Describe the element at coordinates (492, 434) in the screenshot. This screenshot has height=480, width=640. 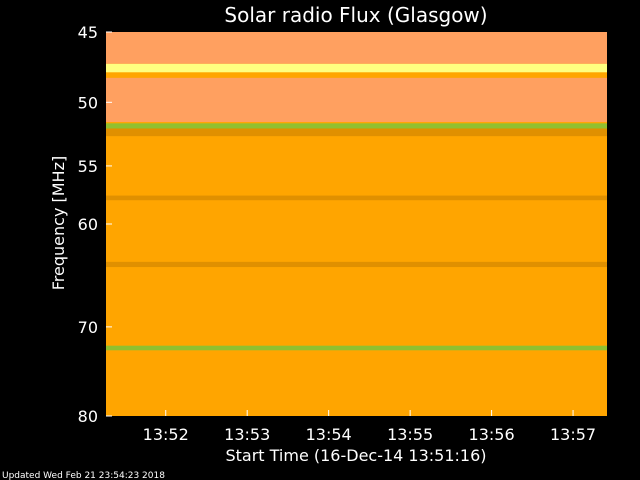
I see `x-tick-label: 13:56` at that location.